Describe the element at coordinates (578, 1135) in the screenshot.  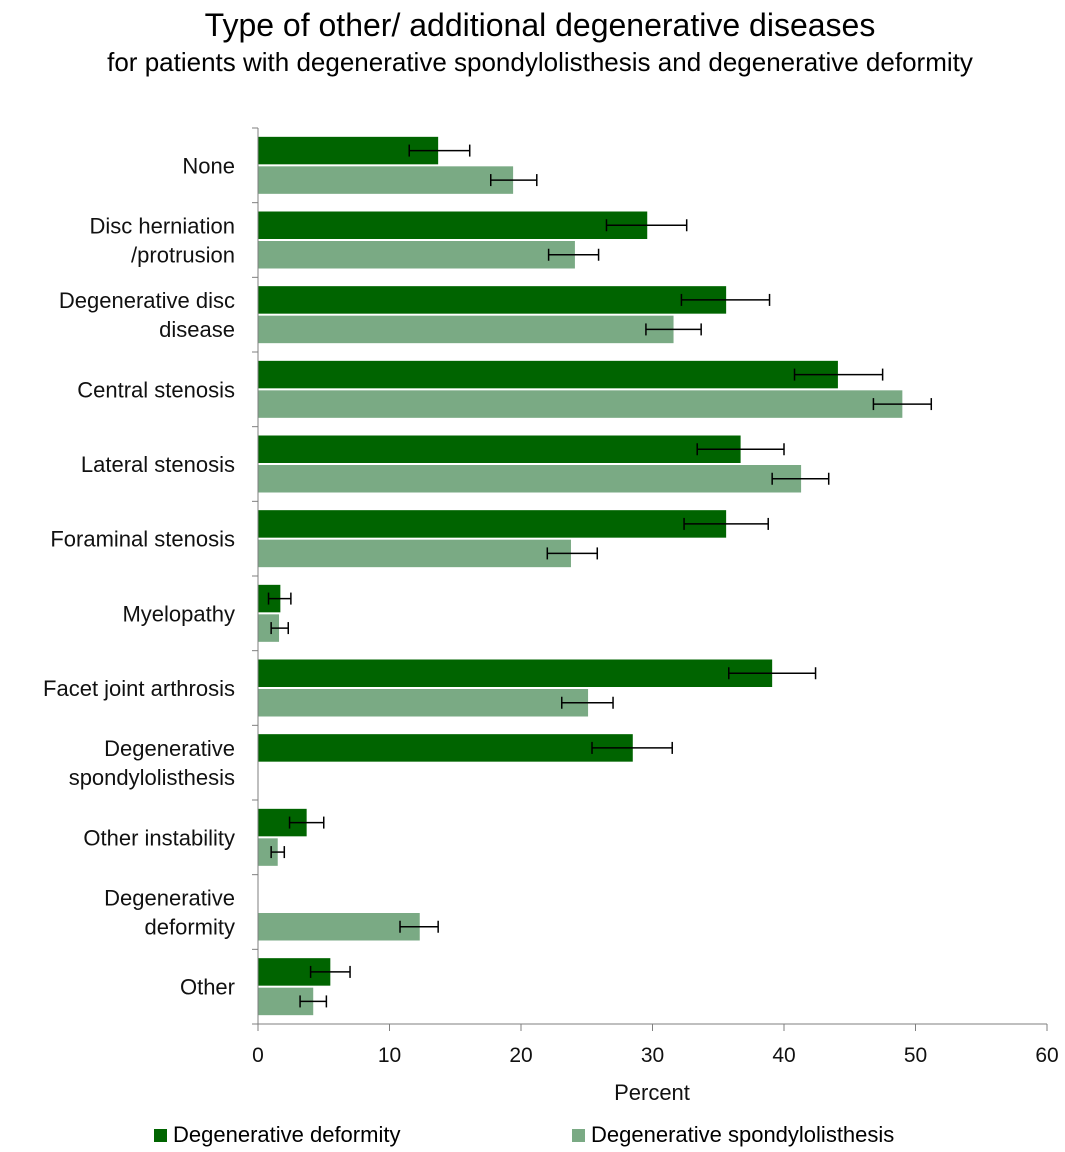
I see `legend-swatch-spondylolisthesis` at that location.